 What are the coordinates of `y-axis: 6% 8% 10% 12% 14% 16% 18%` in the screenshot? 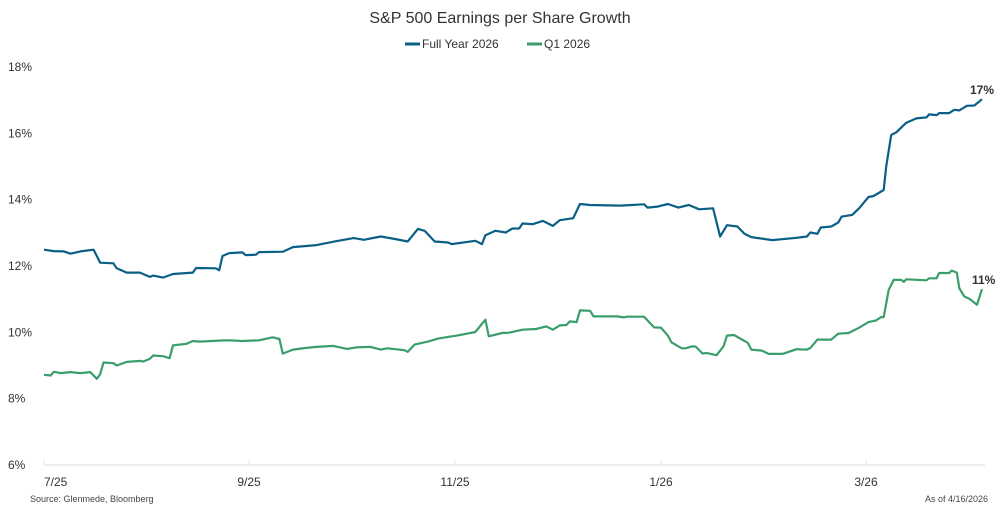 It's located at (20, 266).